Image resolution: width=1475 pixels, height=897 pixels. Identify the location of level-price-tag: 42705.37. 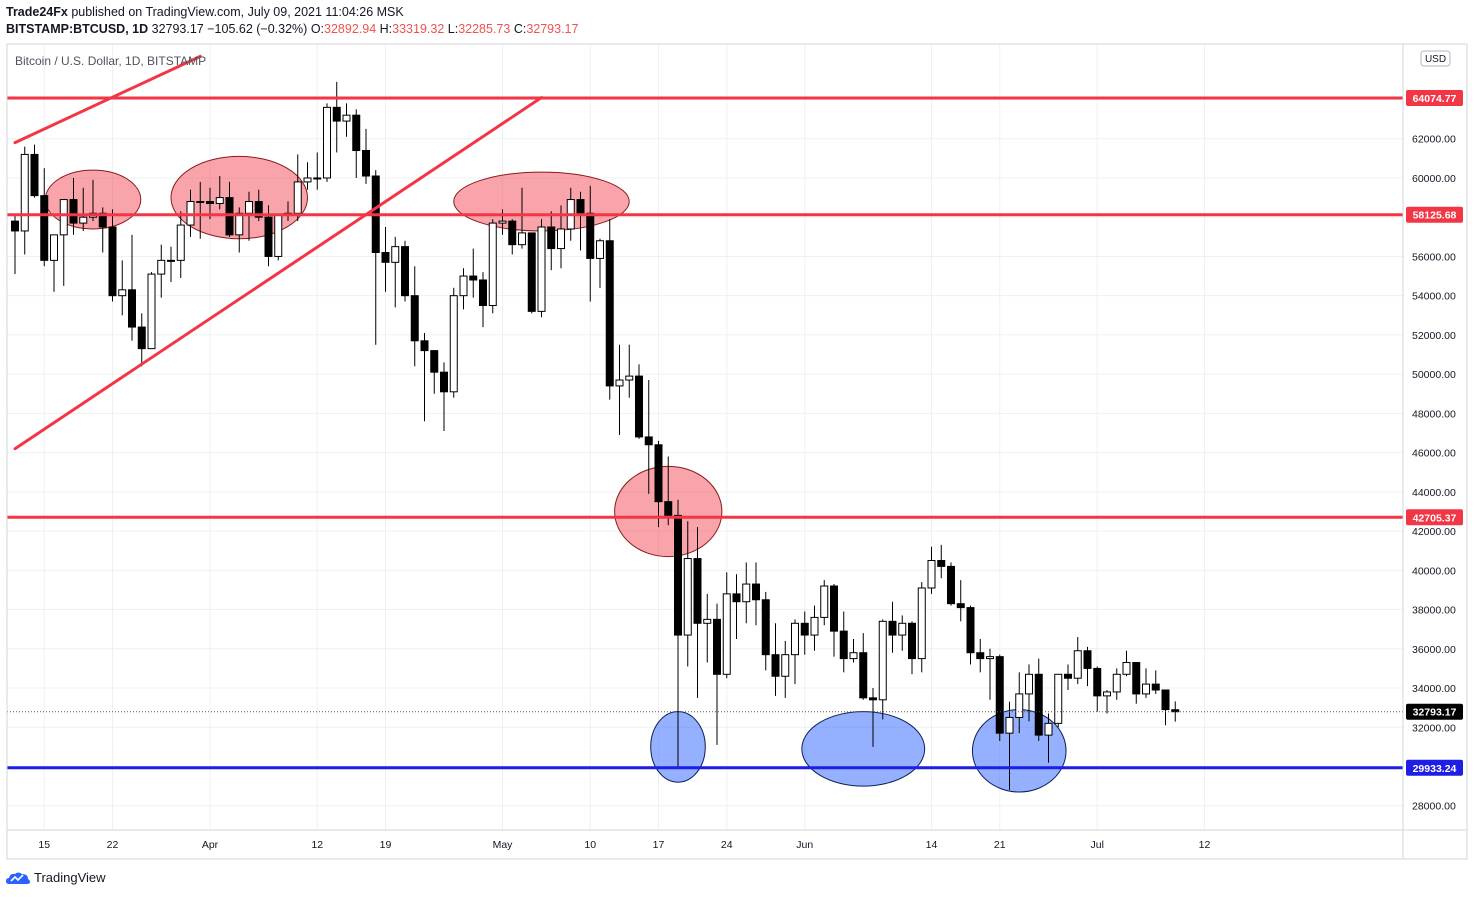
(1434, 517).